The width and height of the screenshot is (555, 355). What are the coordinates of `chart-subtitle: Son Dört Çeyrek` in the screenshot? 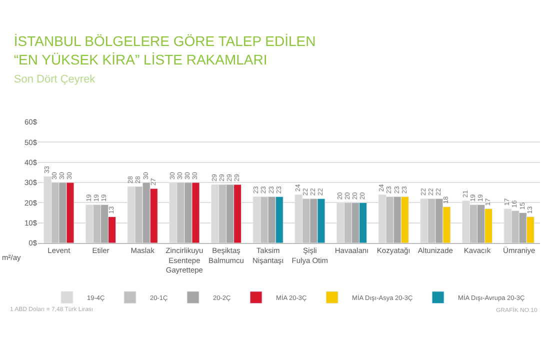 It's located at (55, 80).